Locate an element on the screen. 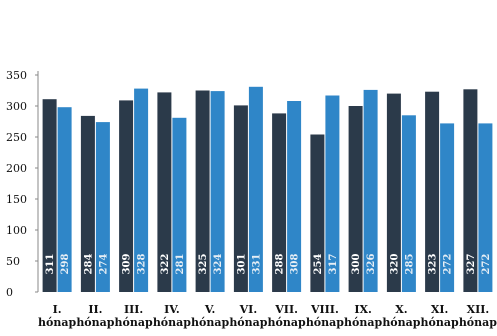 Image resolution: width=497 pixels, height=336 pixels. data-label: 322 is located at coordinates (165, 264).